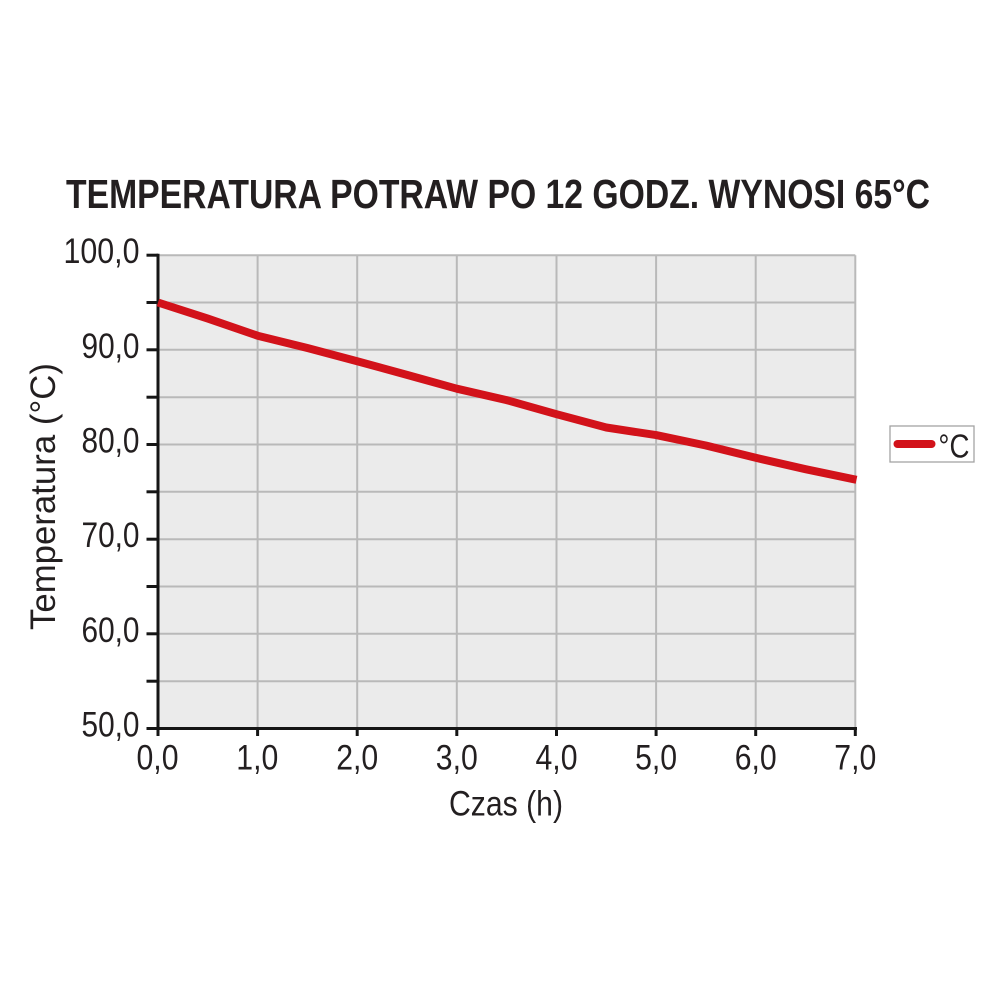  Describe the element at coordinates (656, 758) in the screenshot. I see `svg-text: 5,0` at that location.